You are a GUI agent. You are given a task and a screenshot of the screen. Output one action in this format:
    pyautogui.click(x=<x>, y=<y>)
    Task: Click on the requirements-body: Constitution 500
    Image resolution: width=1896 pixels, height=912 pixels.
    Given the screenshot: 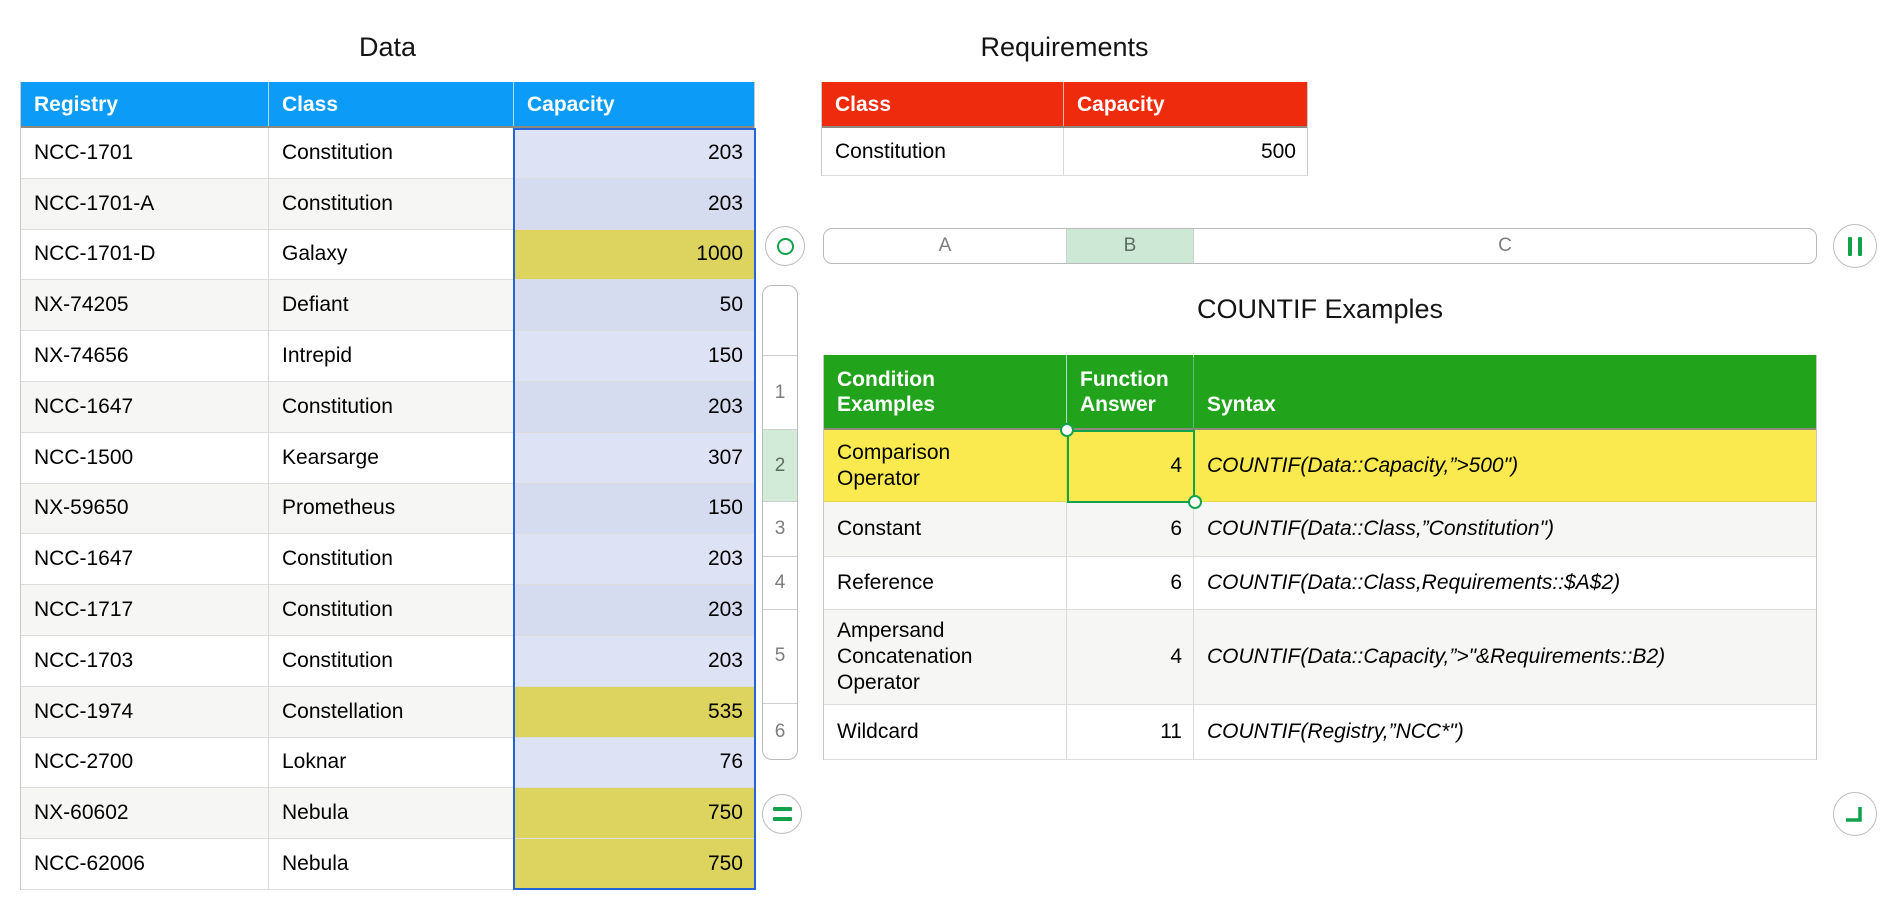 What is the action you would take?
    pyautogui.click(x=1064, y=152)
    